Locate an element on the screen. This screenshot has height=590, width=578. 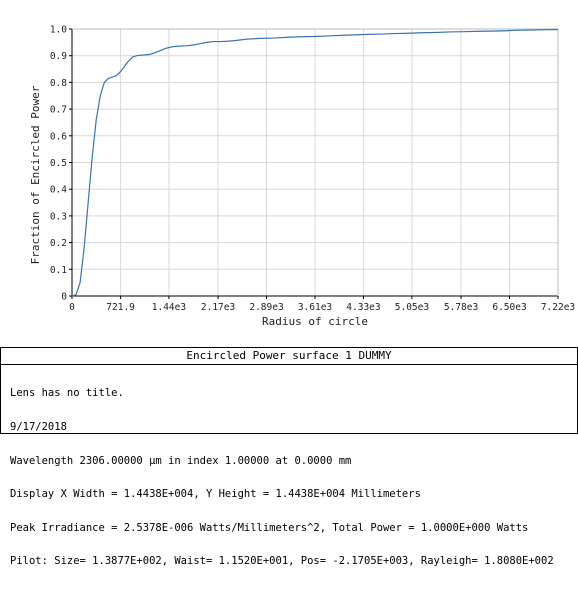
x-tick-label: 5.78e3 is located at coordinates (461, 307).